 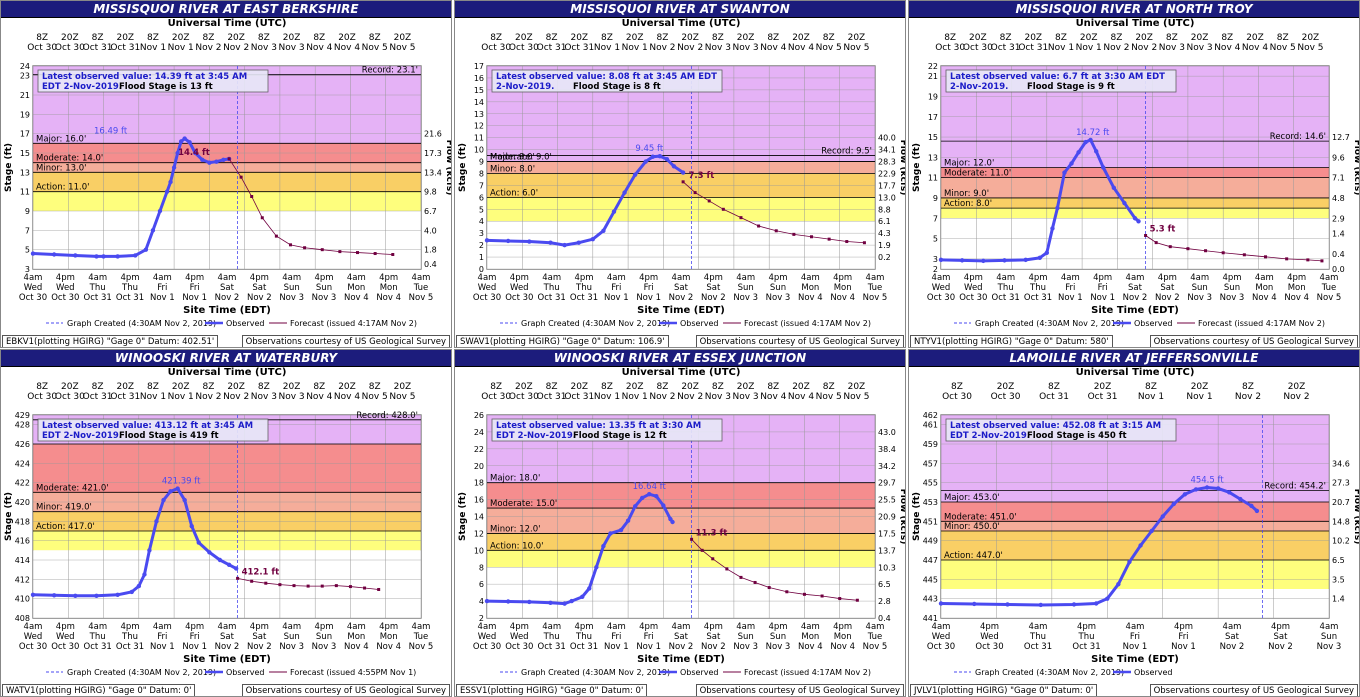 What do you see at coordinates (933, 117) in the screenshot?
I see `y-tick-label: 17` at bounding box center [933, 117].